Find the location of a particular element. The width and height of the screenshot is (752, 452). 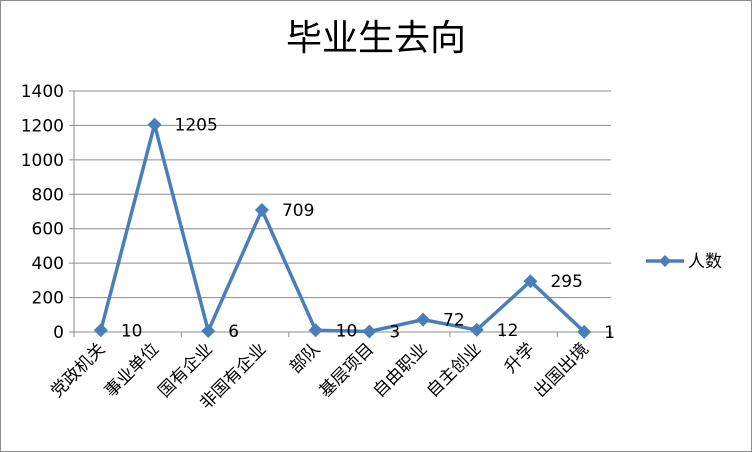

data-label: 3 is located at coordinates (394, 332).